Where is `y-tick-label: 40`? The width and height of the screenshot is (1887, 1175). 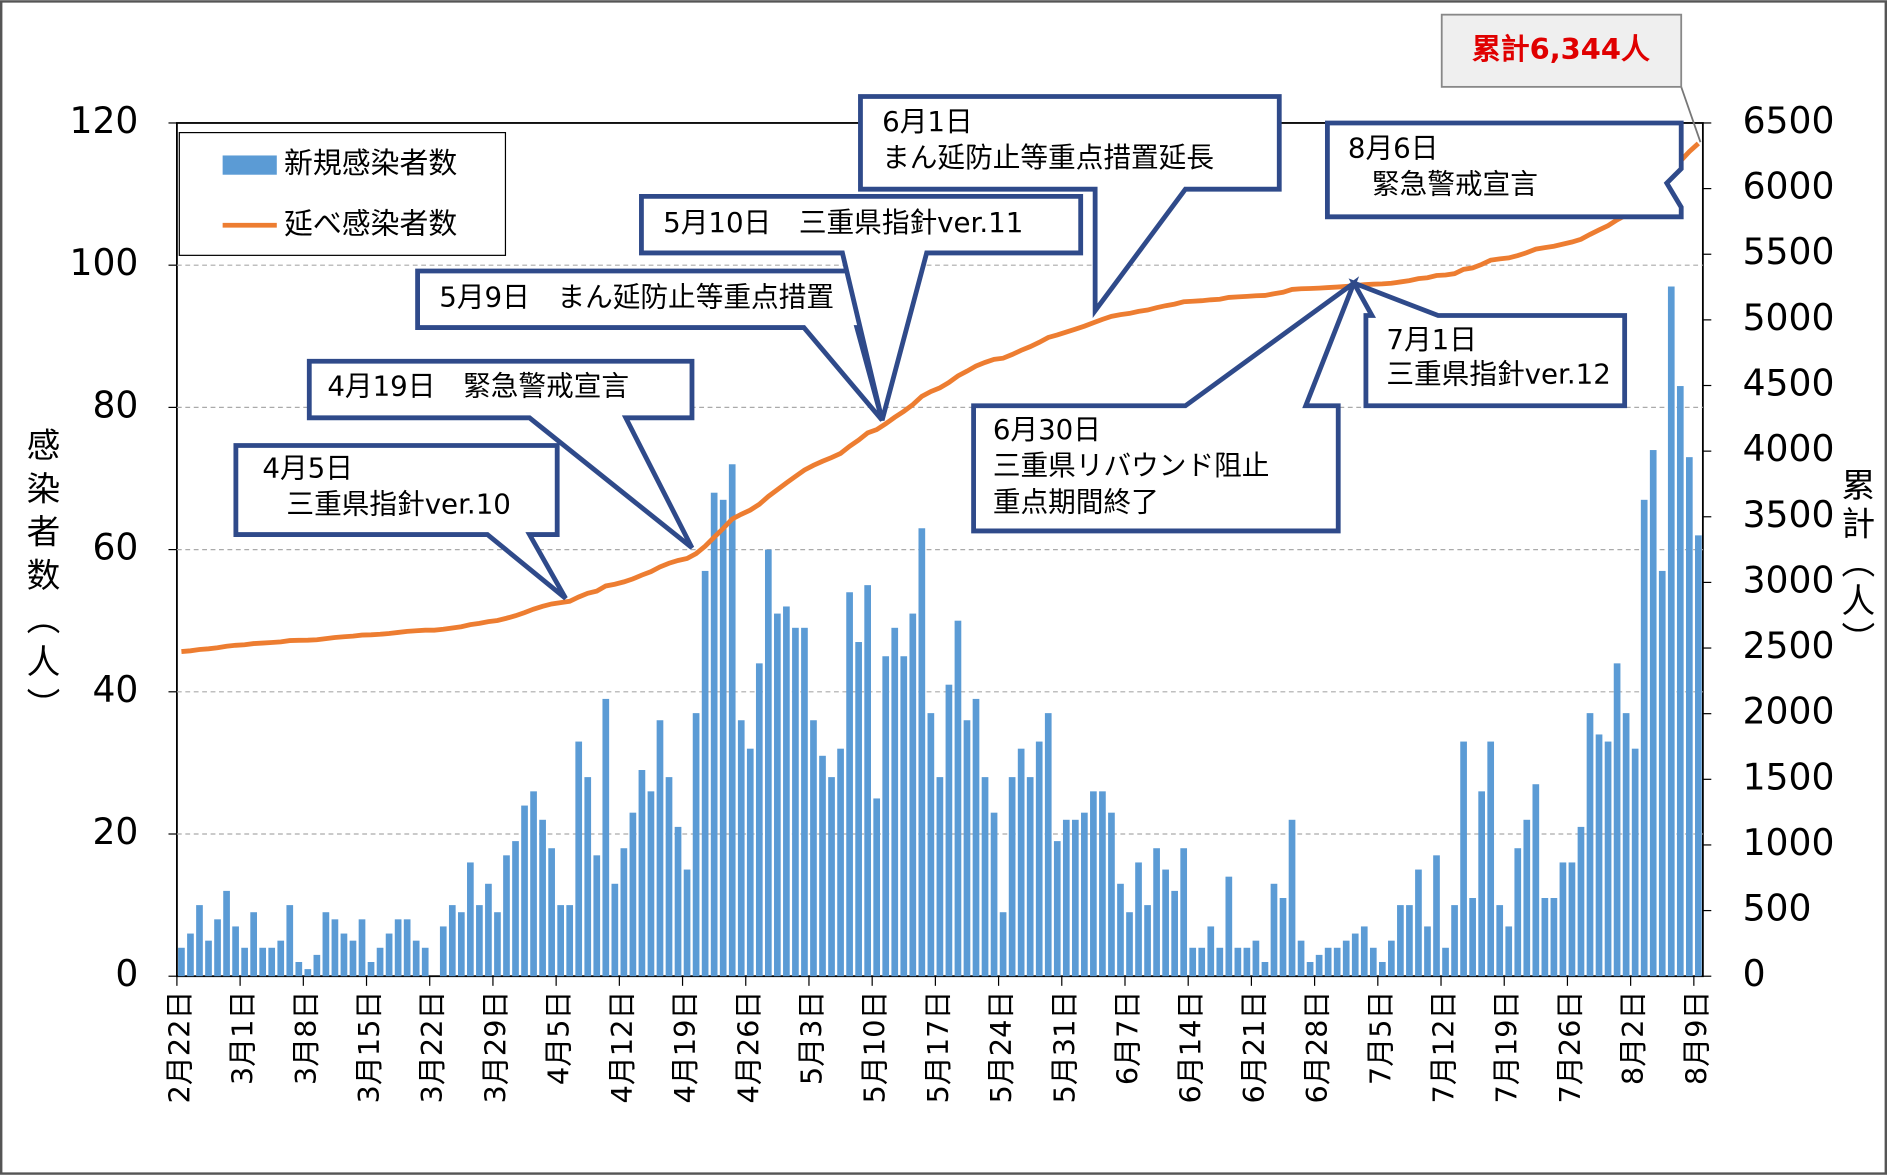
y-tick-label: 40 is located at coordinates (115, 689).